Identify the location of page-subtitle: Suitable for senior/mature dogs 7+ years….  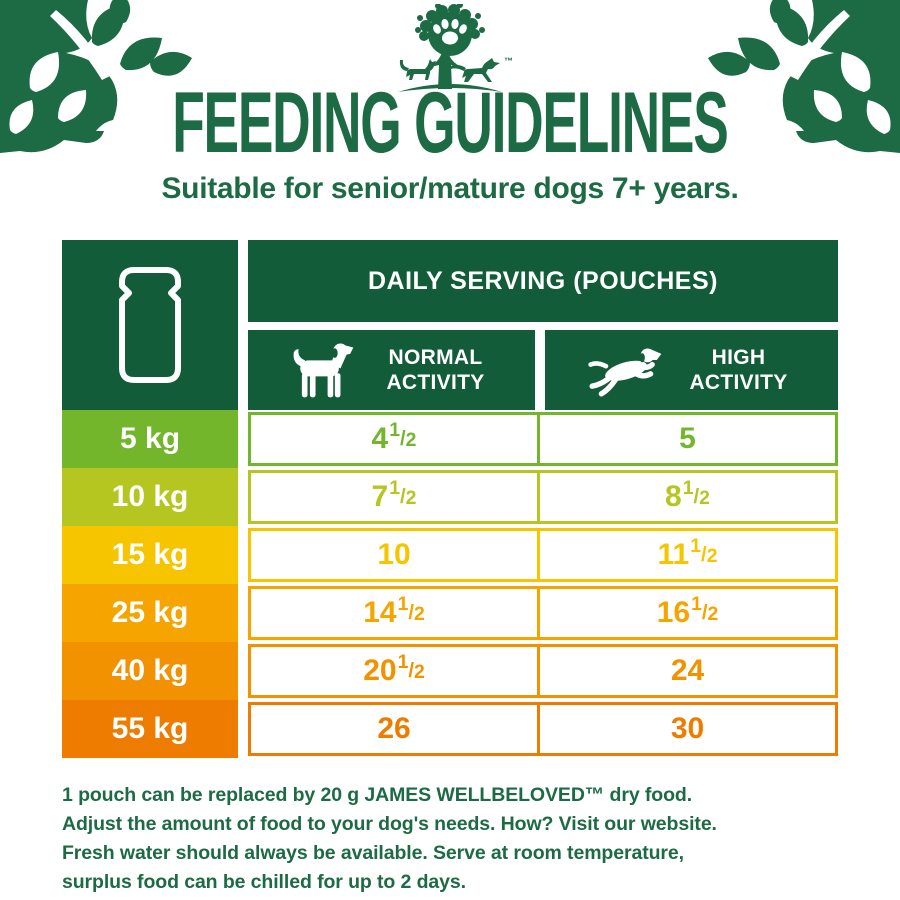
(450, 188).